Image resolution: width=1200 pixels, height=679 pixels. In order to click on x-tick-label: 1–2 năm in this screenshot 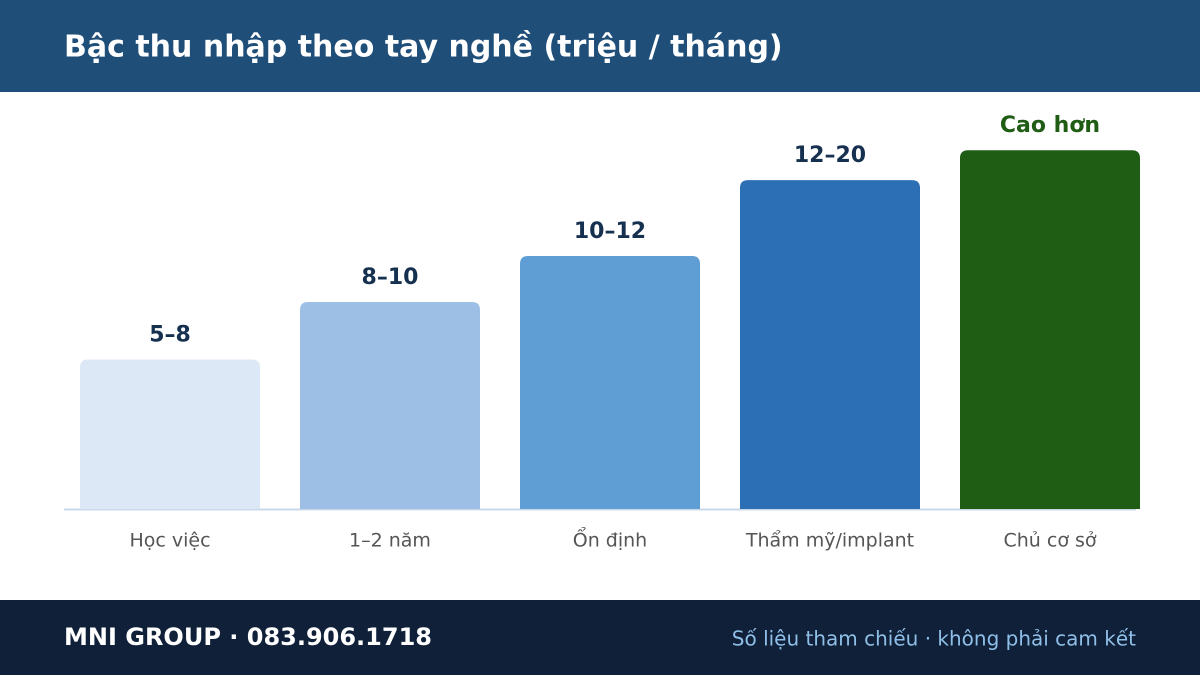, I will do `click(390, 541)`.